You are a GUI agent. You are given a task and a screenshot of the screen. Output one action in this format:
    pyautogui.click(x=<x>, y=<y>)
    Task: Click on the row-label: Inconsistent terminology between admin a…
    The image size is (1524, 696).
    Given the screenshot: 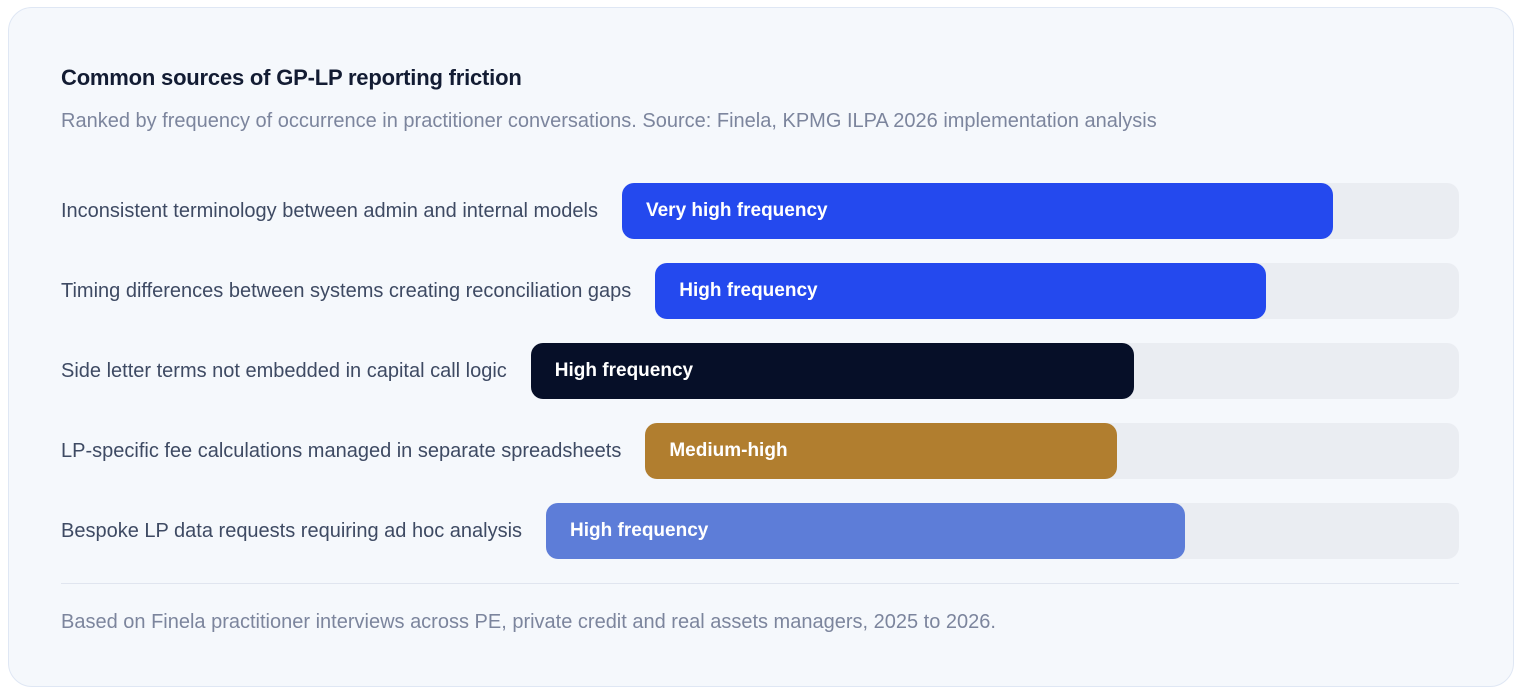 What is the action you would take?
    pyautogui.click(x=329, y=210)
    